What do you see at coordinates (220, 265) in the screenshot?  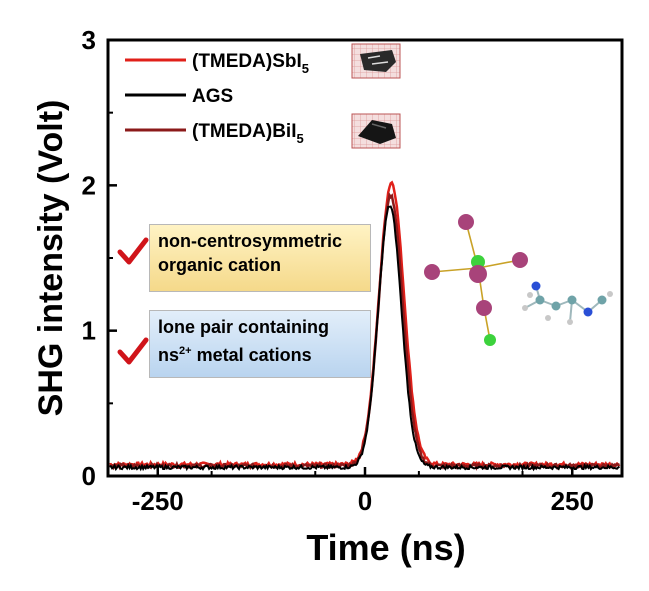 I see `annotation-box1-line2: organic cation` at bounding box center [220, 265].